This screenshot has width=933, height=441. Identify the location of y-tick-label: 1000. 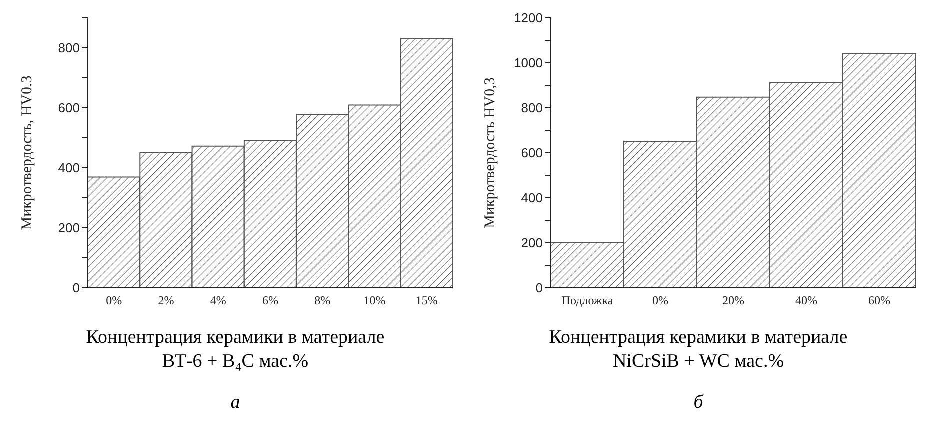
(528, 63).